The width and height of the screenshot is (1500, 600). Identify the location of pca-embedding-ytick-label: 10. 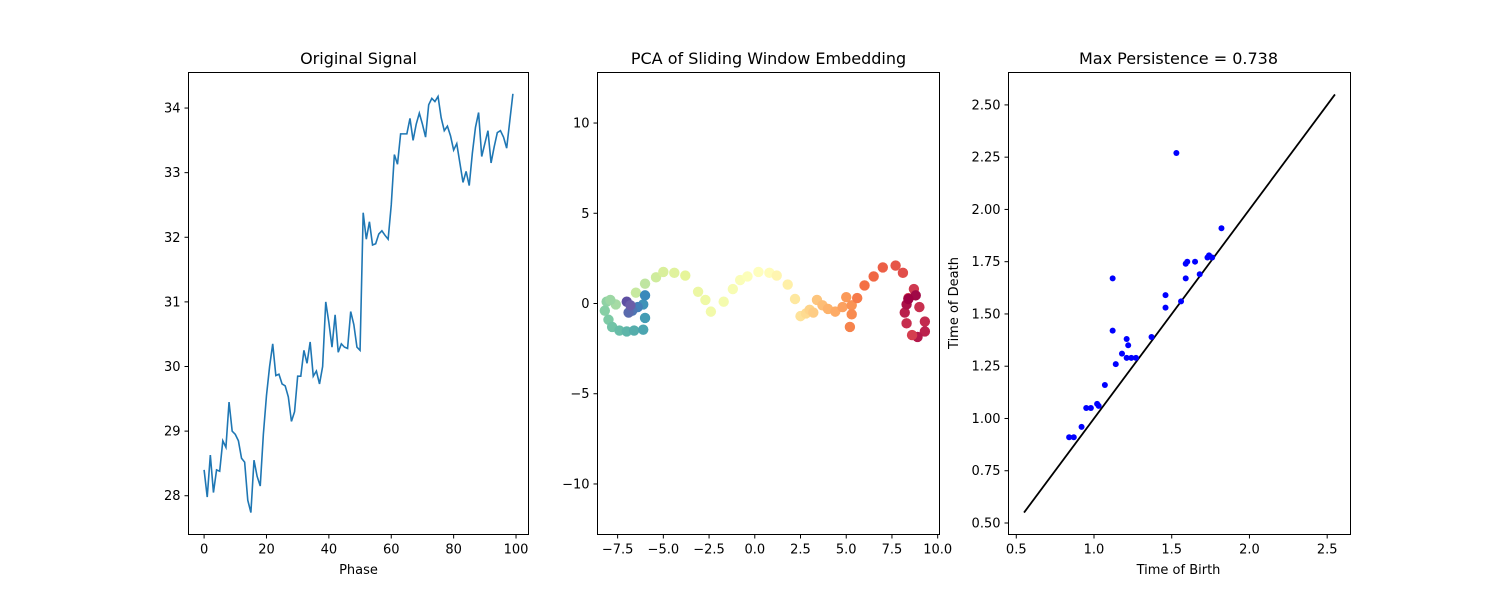
(581, 124).